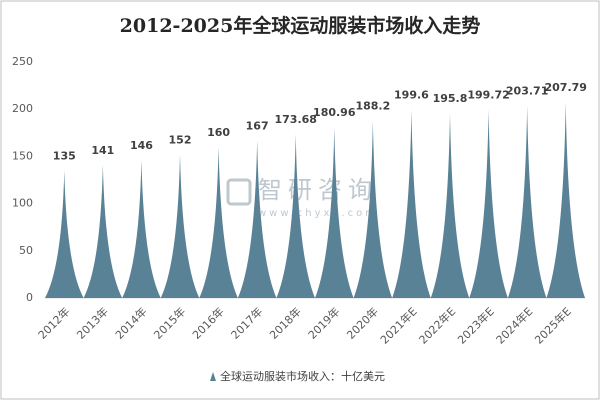 The height and width of the screenshot is (400, 600). Describe the element at coordinates (64, 156) in the screenshot. I see `data-label: 135` at that location.